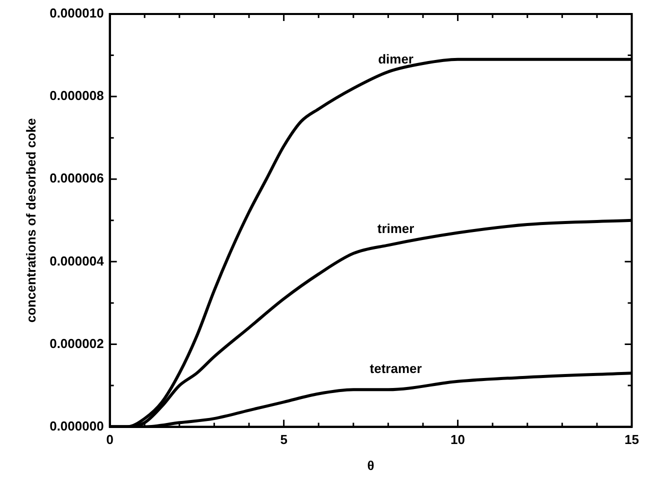 The image size is (645, 478). What do you see at coordinates (284, 440) in the screenshot?
I see `x-tick-label: 5` at bounding box center [284, 440].